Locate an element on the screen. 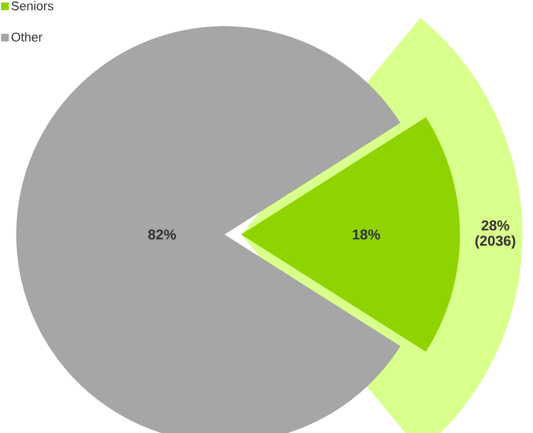 The width and height of the screenshot is (533, 433). legend-label: Other is located at coordinates (27, 37).